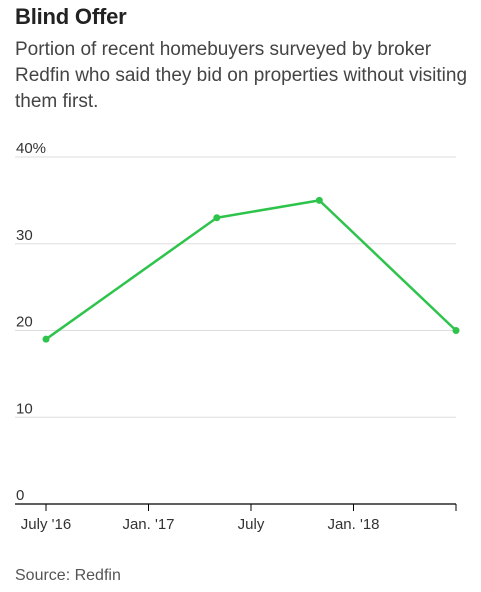  I want to click on y-tick-label: 40%, so click(31, 148).